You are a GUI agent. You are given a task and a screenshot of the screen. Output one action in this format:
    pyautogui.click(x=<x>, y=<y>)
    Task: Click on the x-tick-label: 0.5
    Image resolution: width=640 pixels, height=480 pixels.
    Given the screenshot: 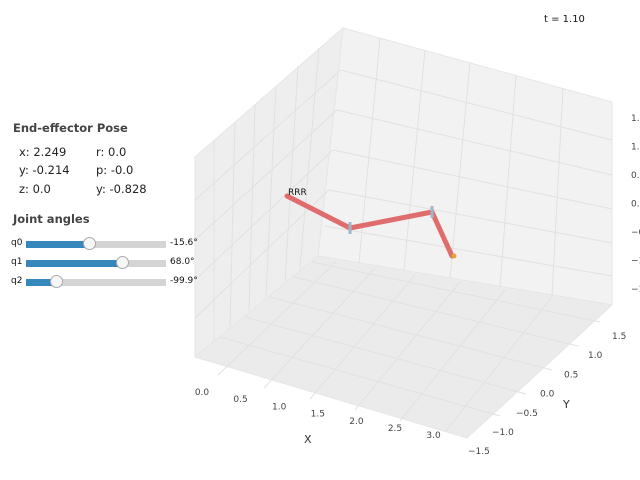 What is the action you would take?
    pyautogui.click(x=240, y=400)
    